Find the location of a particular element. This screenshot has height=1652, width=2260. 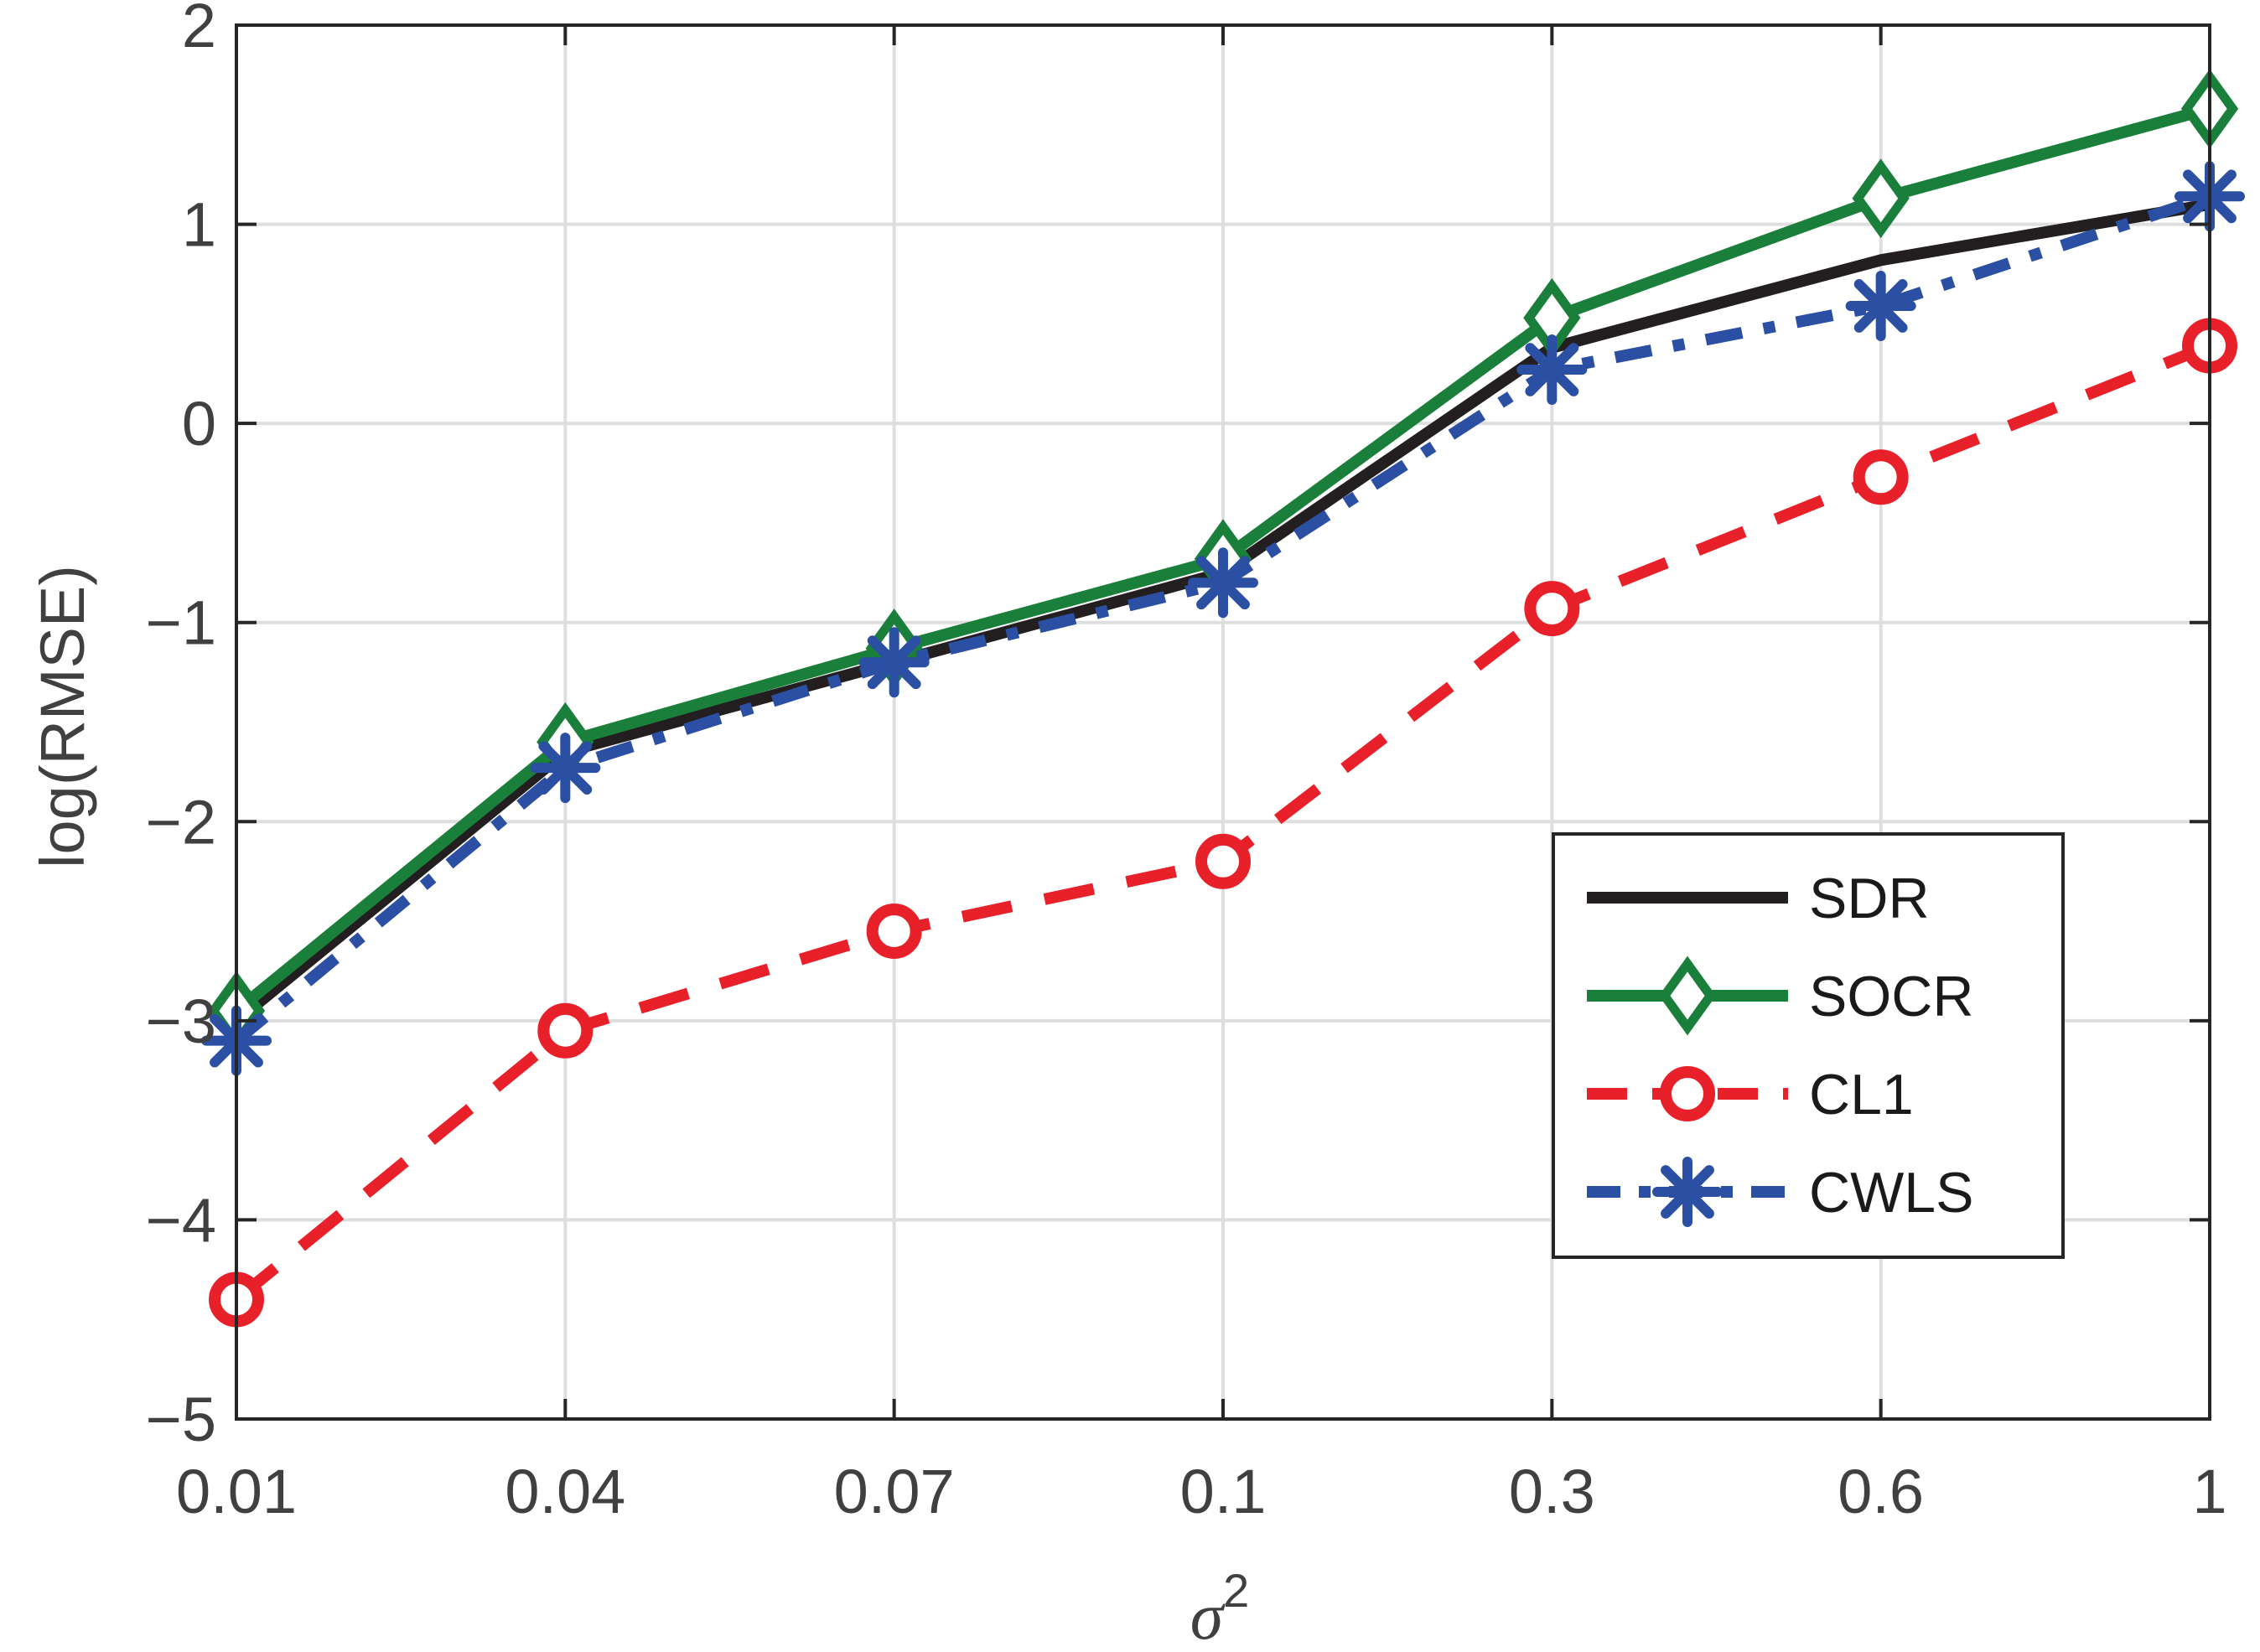

legend-label-sdr: SDR is located at coordinates (1869, 898).